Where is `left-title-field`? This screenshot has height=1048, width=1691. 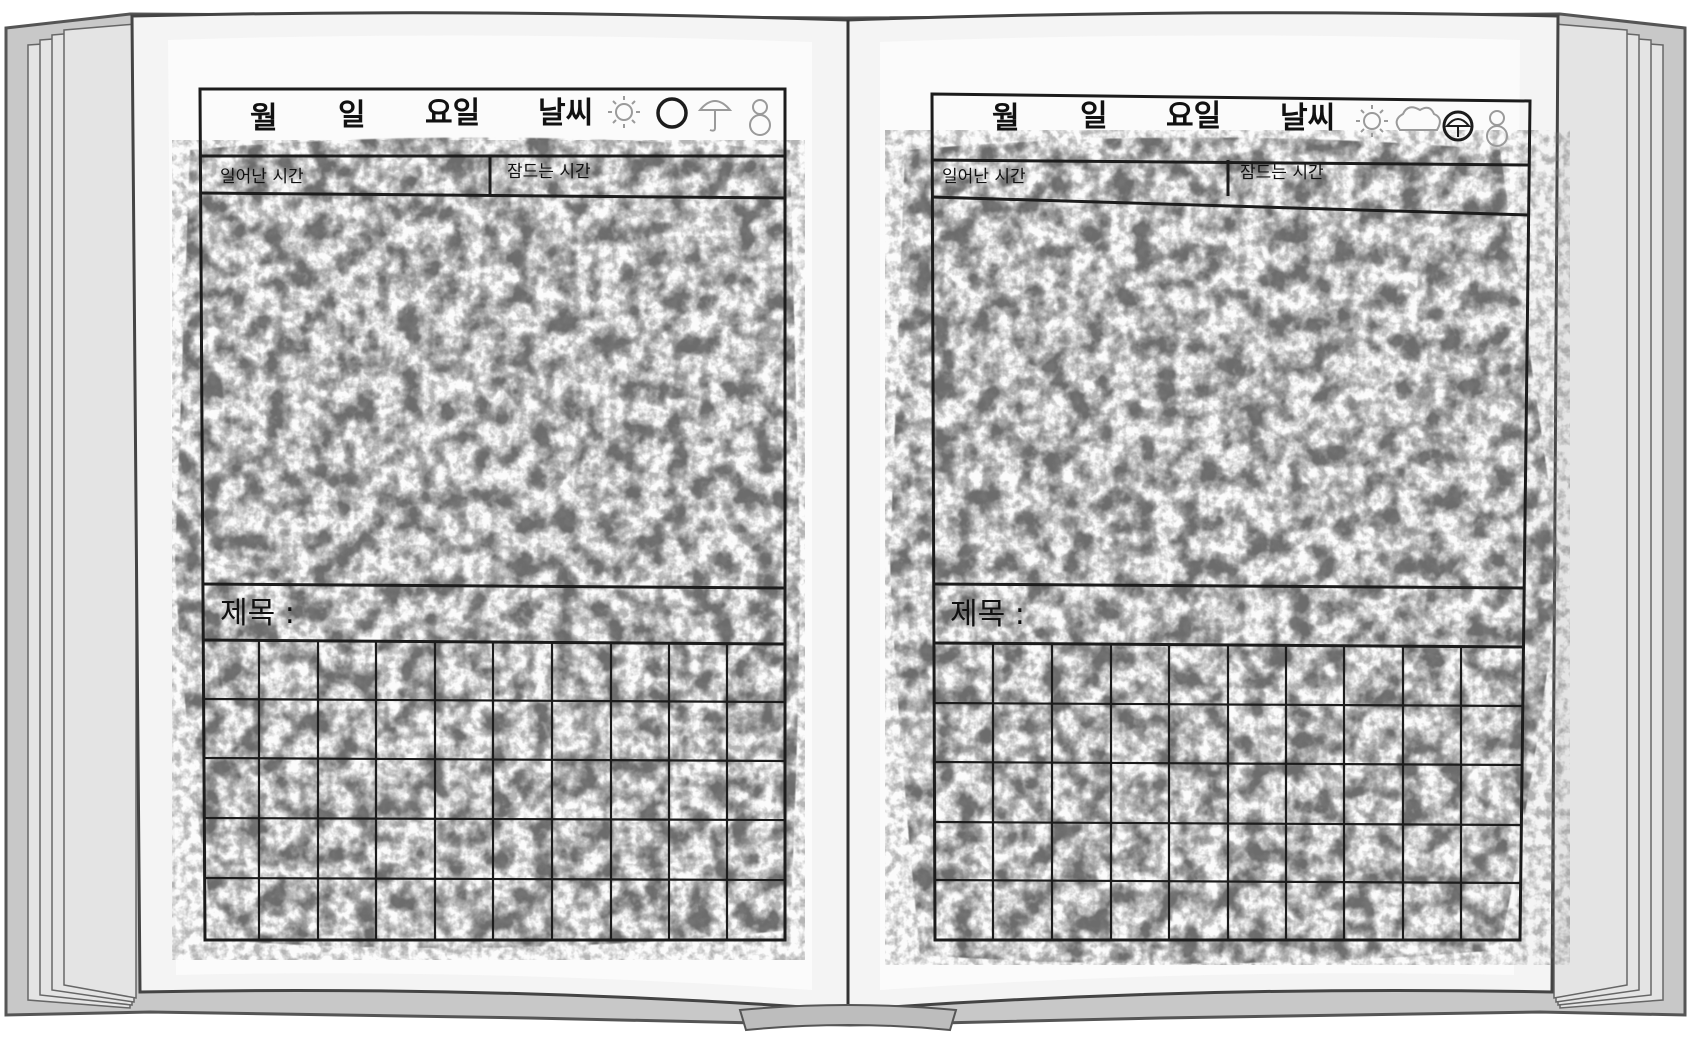 left-title-field is located at coordinates (540, 614).